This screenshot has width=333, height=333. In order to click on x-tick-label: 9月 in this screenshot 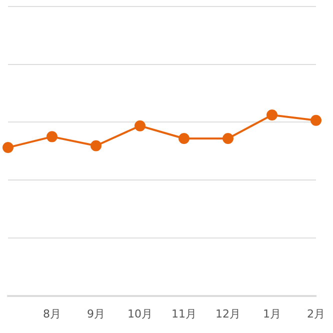, I will do `click(96, 313)`.